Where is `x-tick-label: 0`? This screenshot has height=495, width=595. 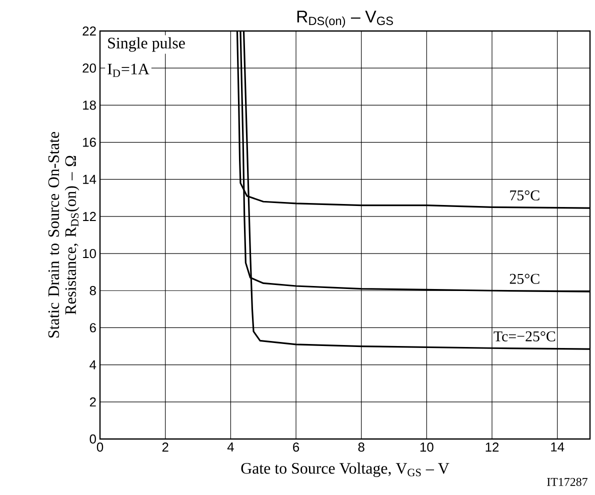 x-tick-label: 0 is located at coordinates (100, 447).